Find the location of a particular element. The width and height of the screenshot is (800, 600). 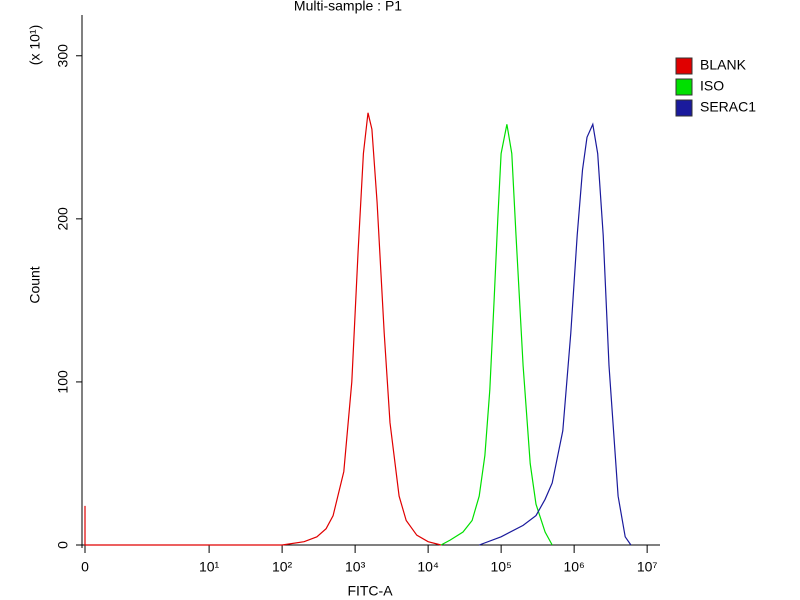

y-tick-label: 200 is located at coordinates (63, 219).